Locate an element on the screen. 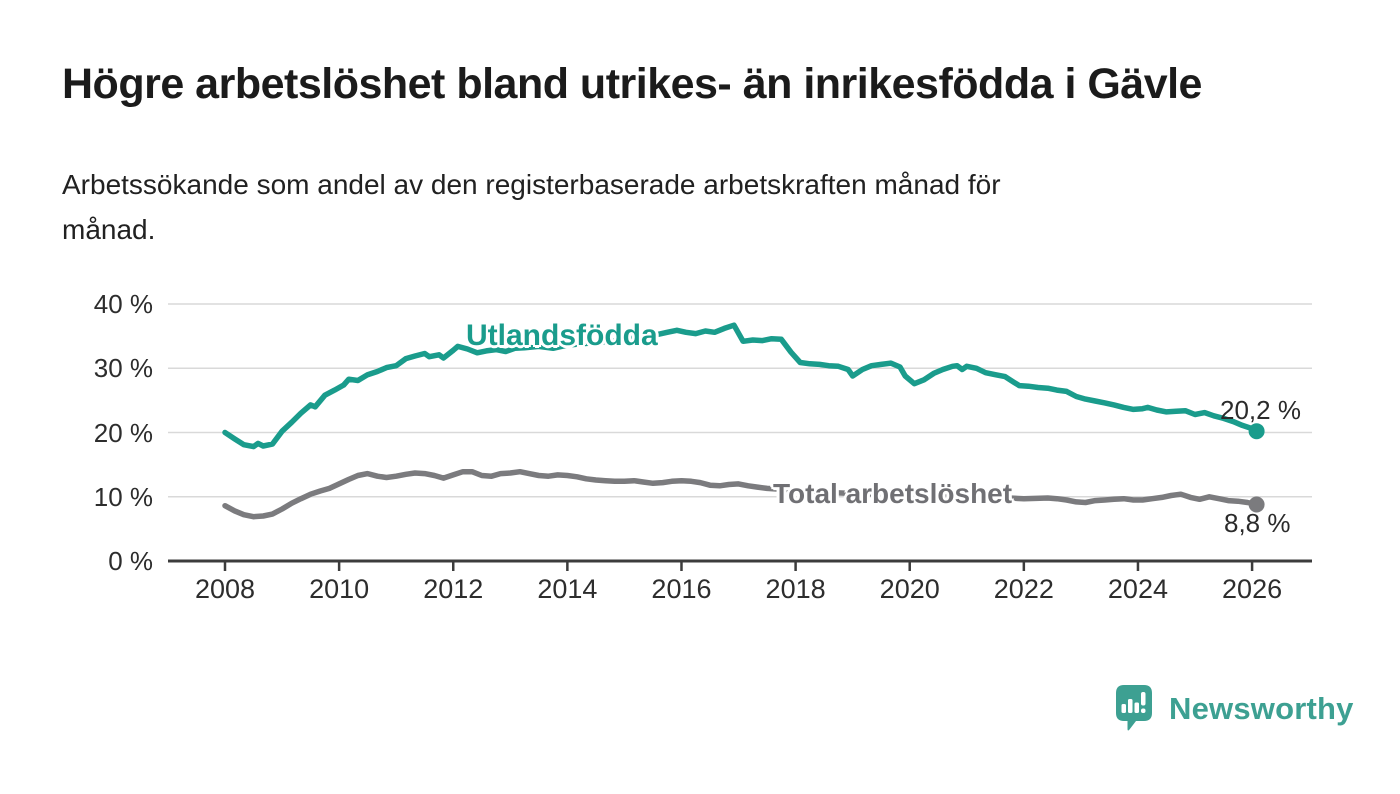 This screenshot has height=794, width=1400. y-tick-label: 30 % is located at coordinates (123, 368).